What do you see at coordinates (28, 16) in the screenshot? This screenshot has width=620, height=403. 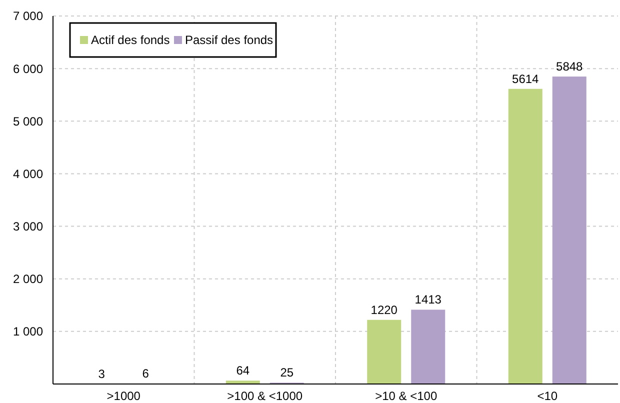 I see `y-tick-label: 7 000` at bounding box center [28, 16].